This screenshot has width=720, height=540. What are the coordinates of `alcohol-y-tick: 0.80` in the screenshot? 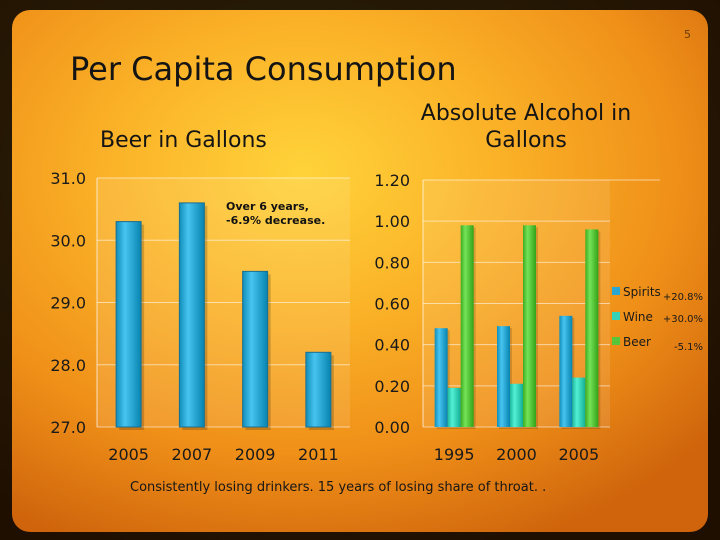 It's located at (392, 262).